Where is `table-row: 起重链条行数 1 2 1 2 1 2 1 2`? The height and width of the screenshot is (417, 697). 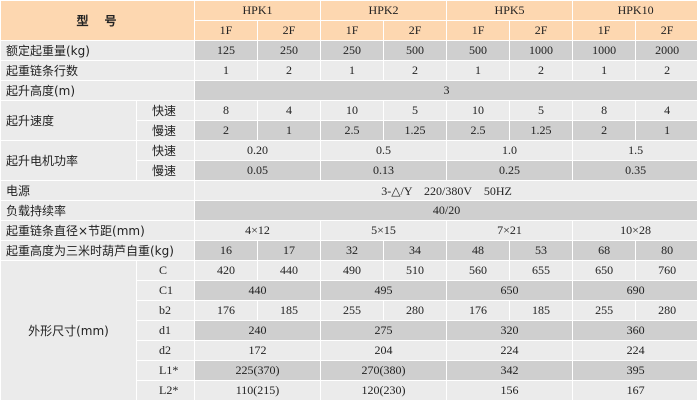 table-row: 起重链条行数 1 2 1 2 1 2 1 2 is located at coordinates (348, 70).